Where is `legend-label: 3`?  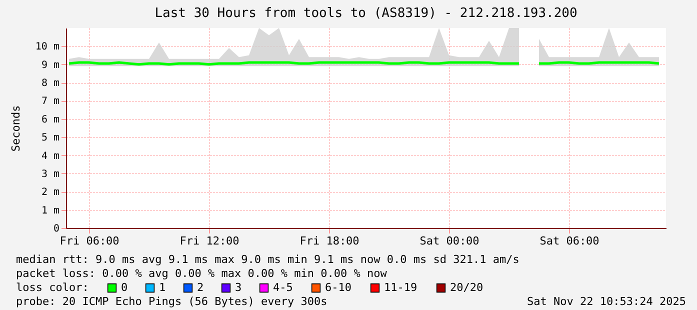 legend-label: 3 is located at coordinates (238, 287).